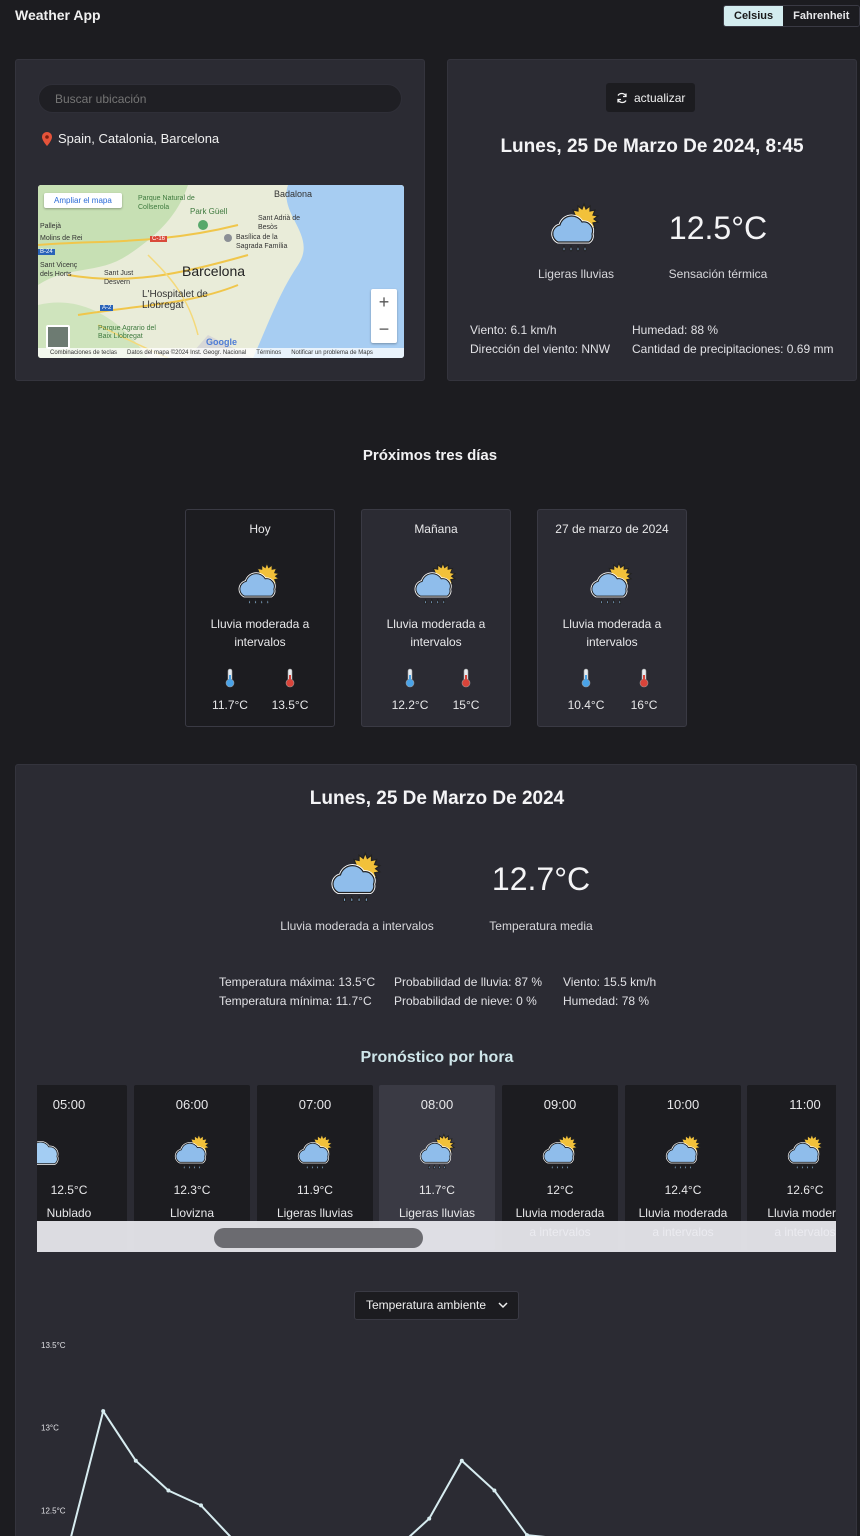  Describe the element at coordinates (220, 98) in the screenshot. I see `search-input` at that location.